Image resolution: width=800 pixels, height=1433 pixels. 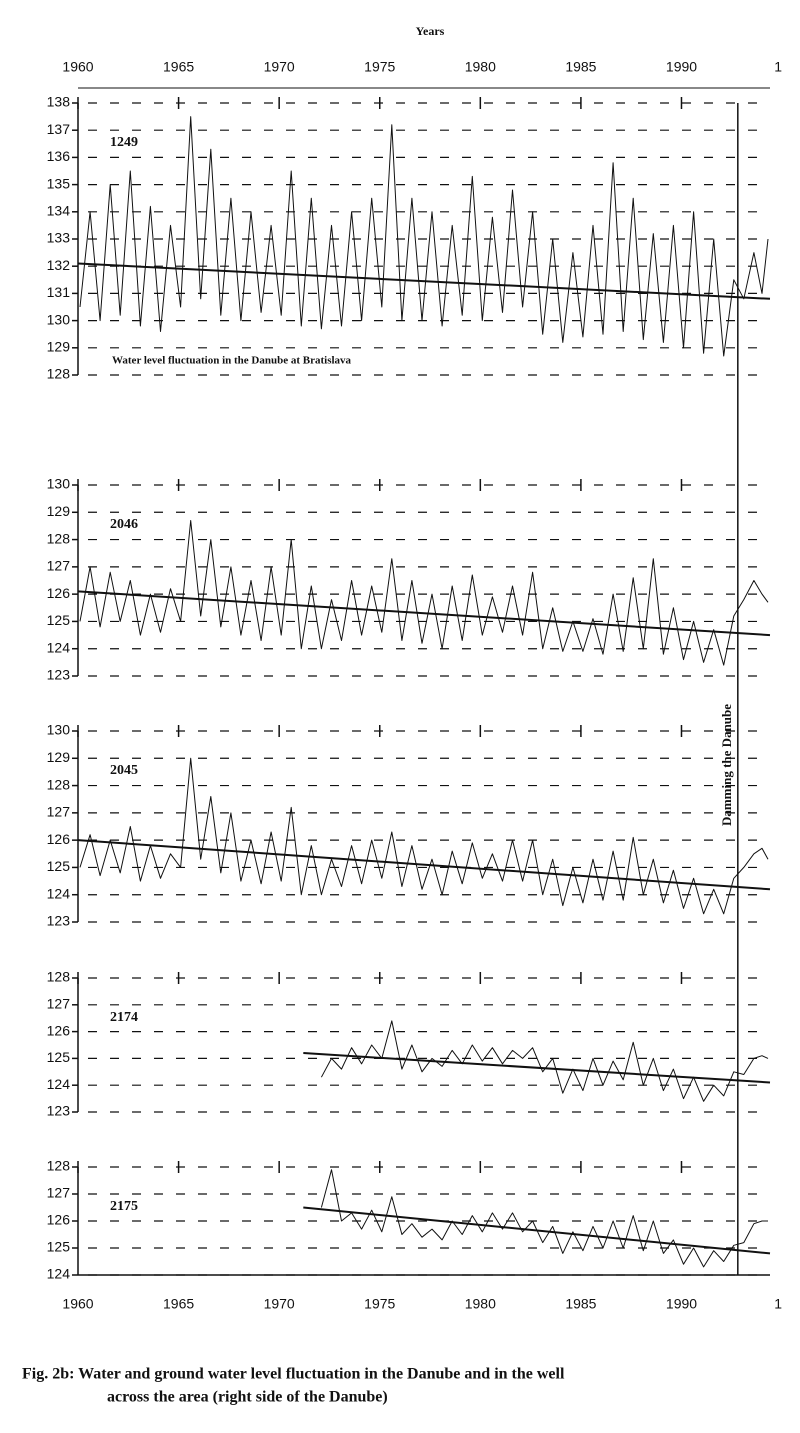 What do you see at coordinates (430, 31) in the screenshot?
I see `x-axis-title: Years` at bounding box center [430, 31].